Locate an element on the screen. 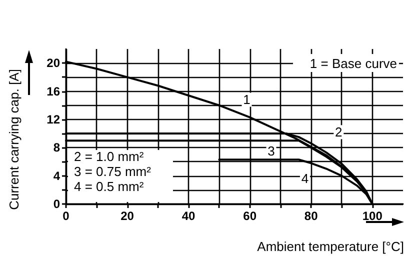 This screenshot has height=261, width=408. annotation: 3 is located at coordinates (271, 151).